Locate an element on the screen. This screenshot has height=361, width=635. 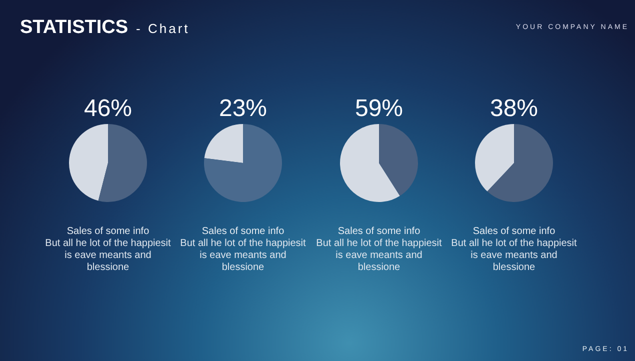
data-label: 46% is located at coordinates (108, 109).